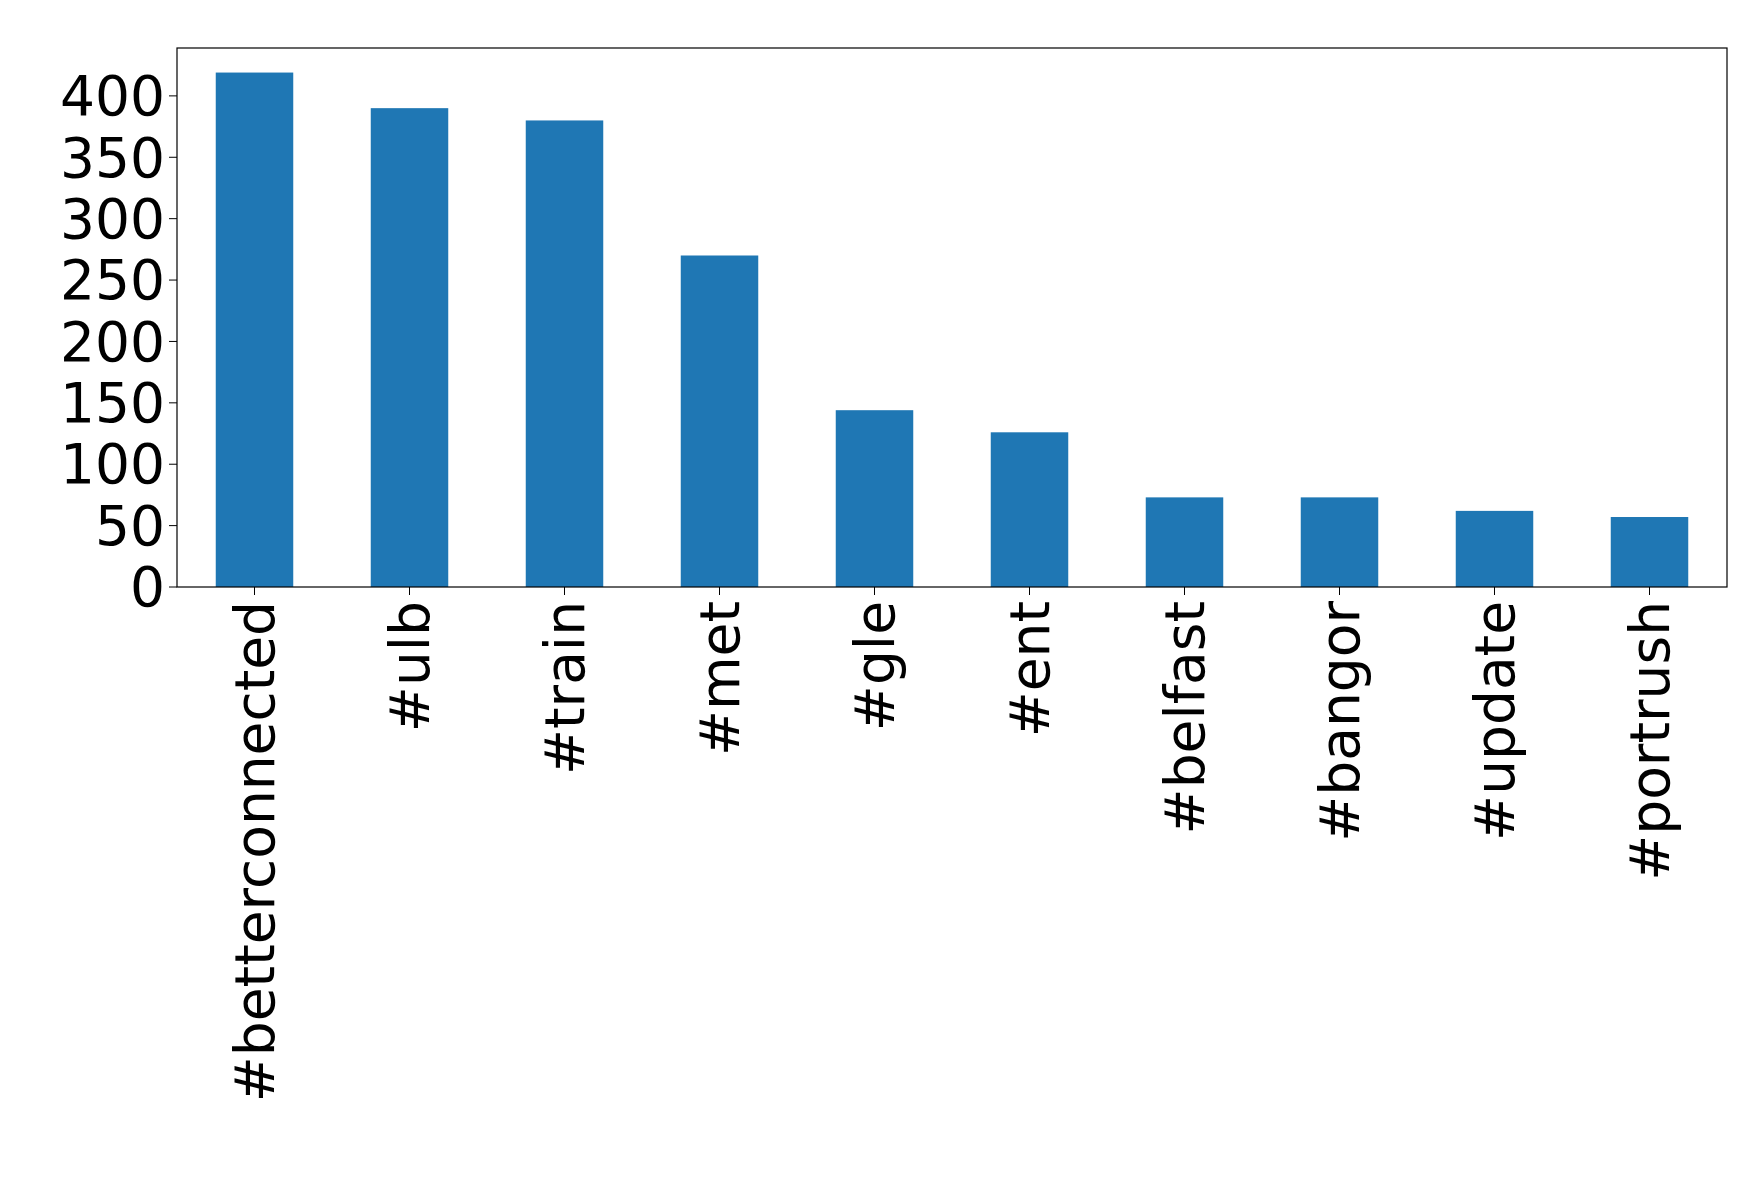 The image size is (1759, 1198). What do you see at coordinates (1029, 669) in the screenshot?
I see `x-tick-label: #ent` at bounding box center [1029, 669].